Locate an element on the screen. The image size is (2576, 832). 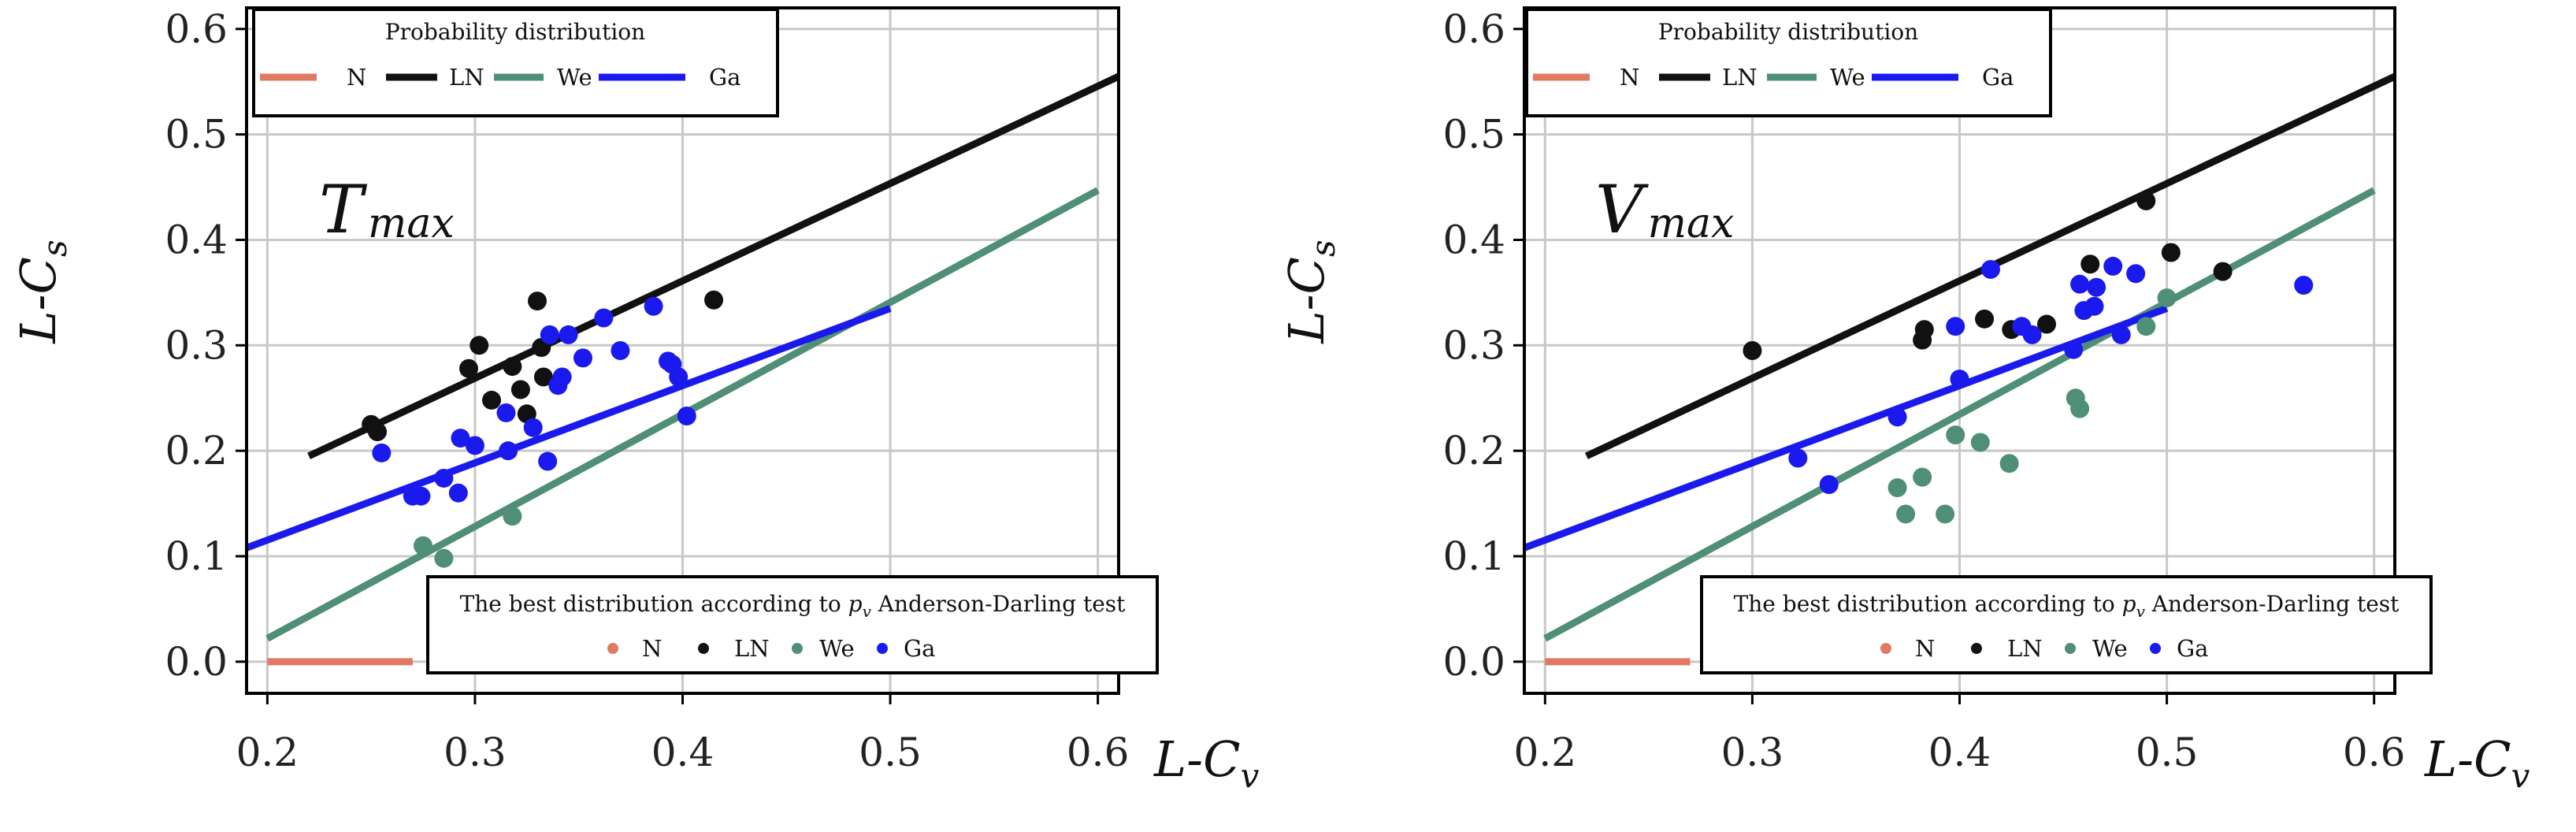
legend-label-ln: LN is located at coordinates (466, 77).